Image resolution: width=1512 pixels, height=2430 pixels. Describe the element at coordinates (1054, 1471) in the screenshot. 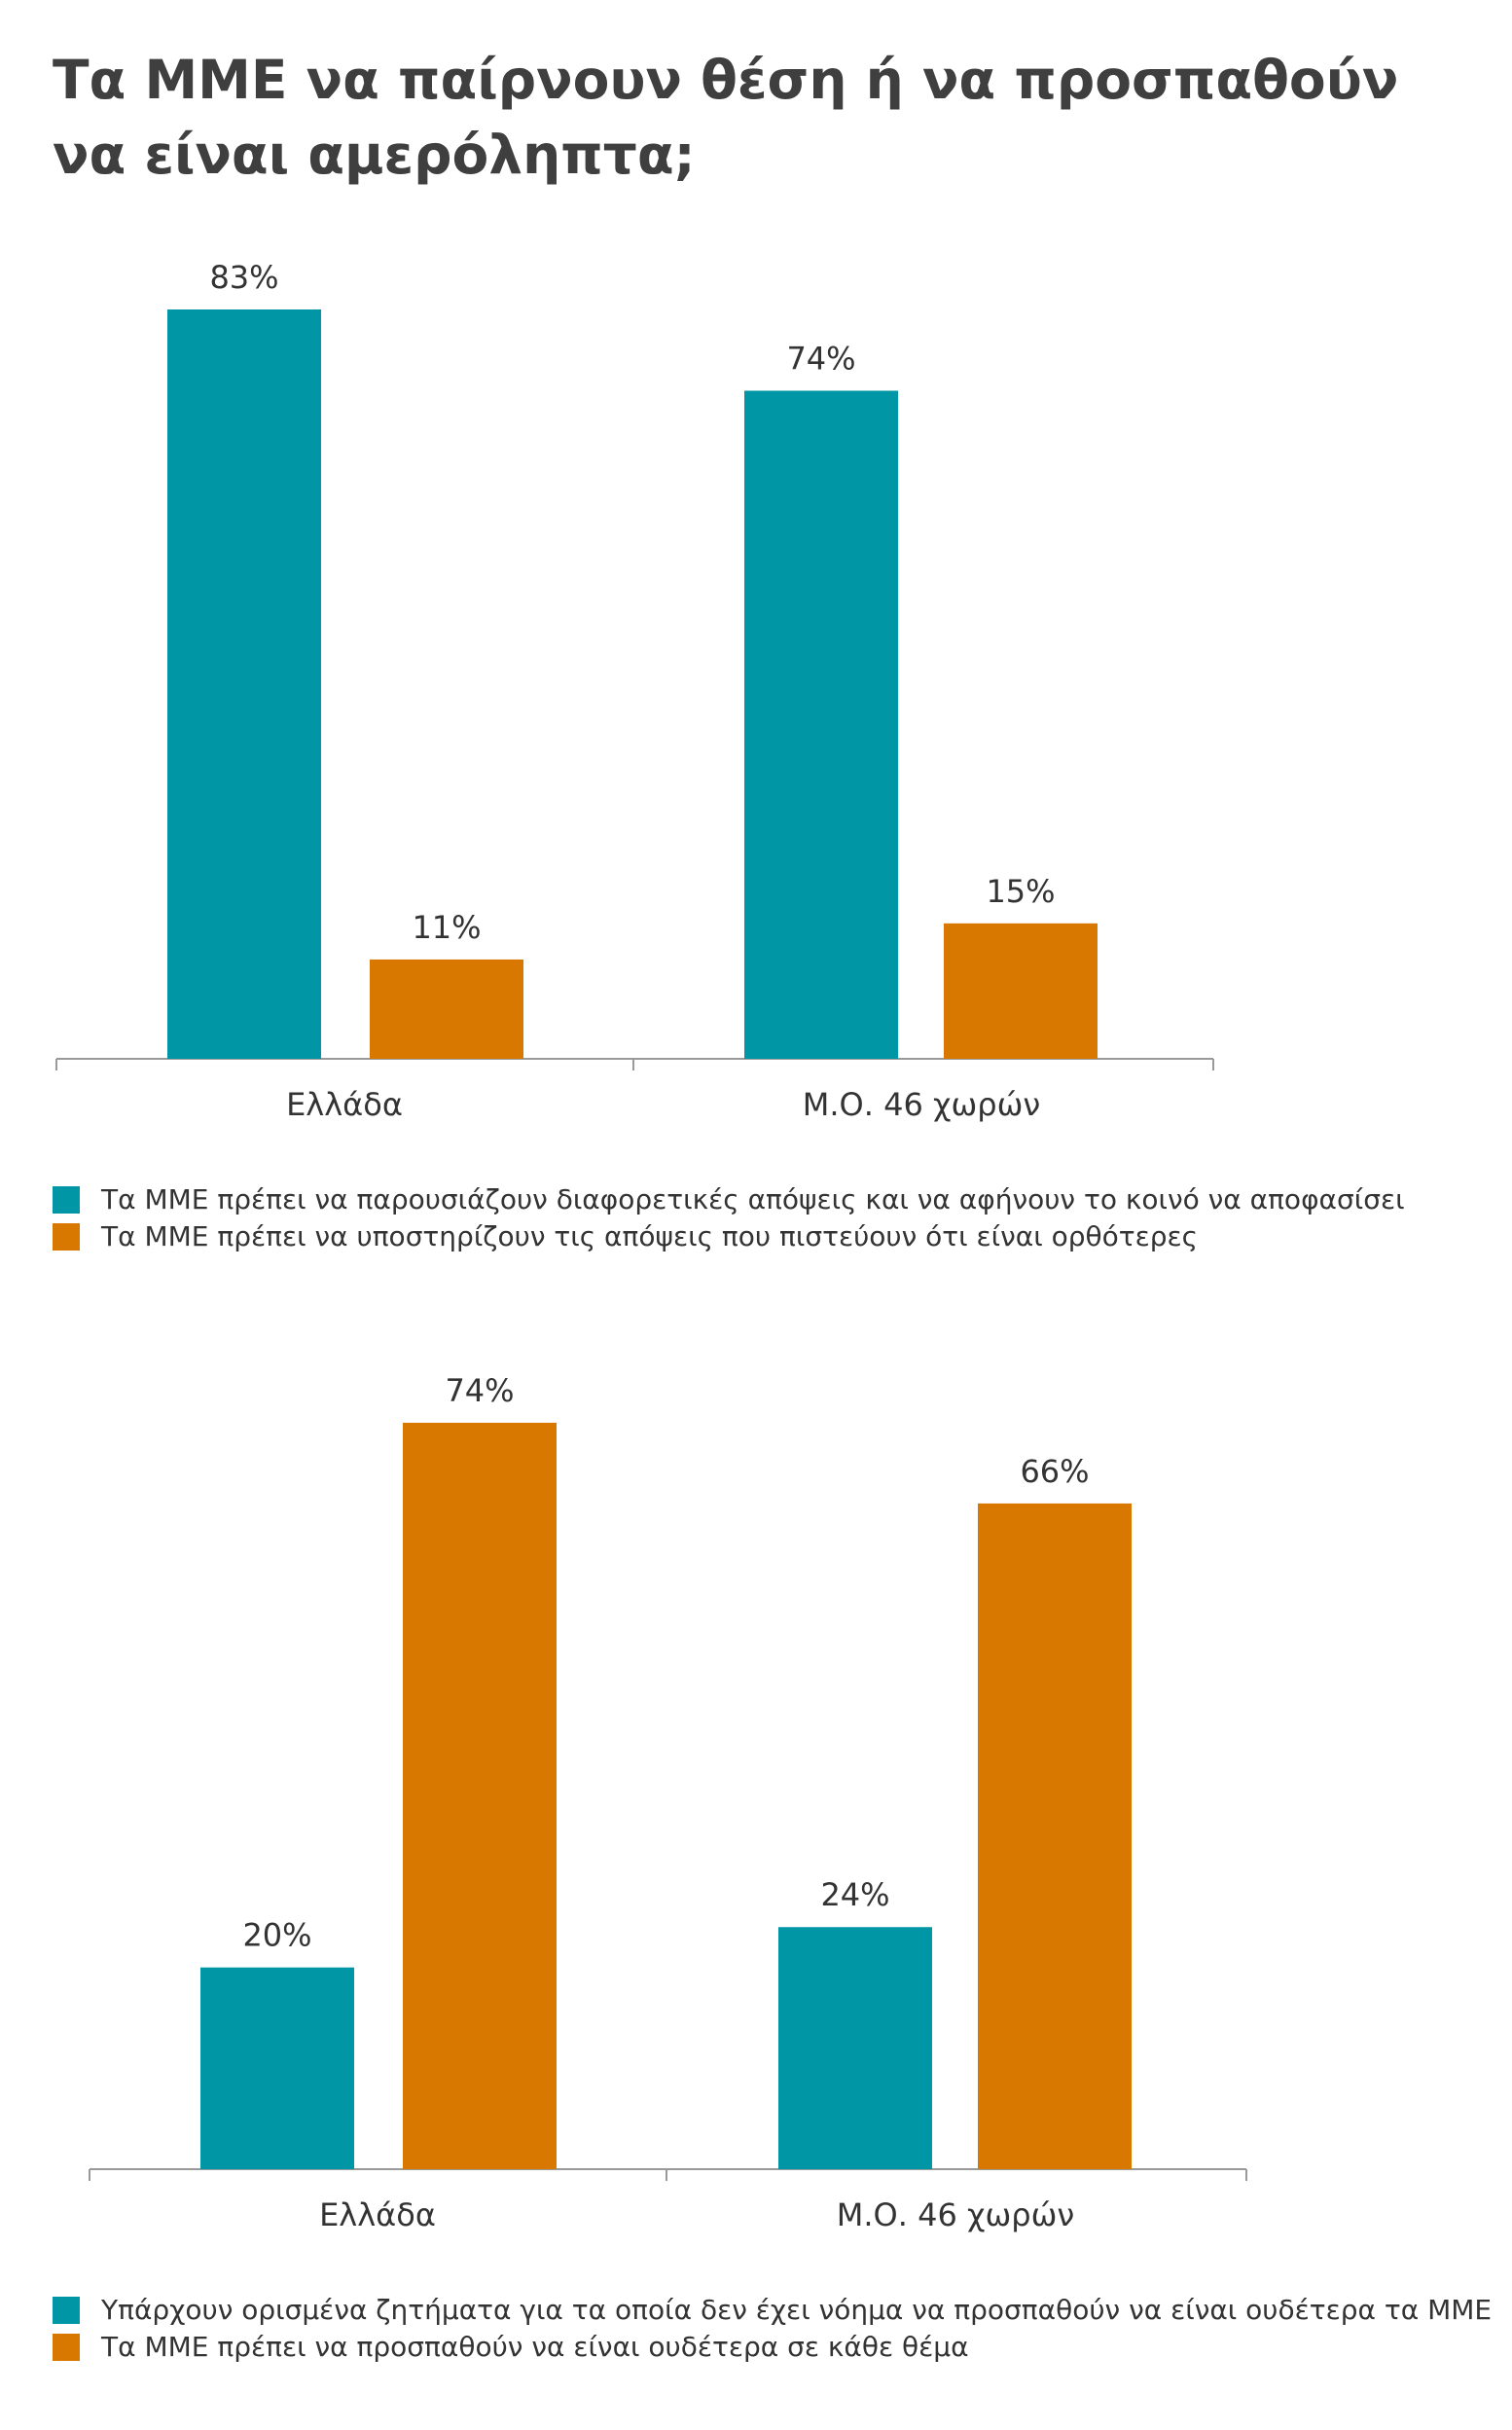

I see `data-label: 66%` at that location.